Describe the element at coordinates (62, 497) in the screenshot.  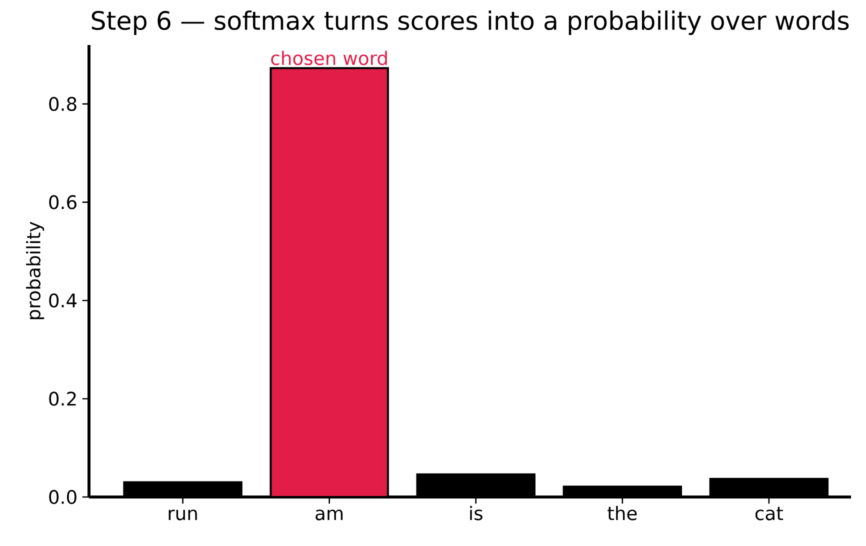
I see `y-tick-label: 0.0` at that location.